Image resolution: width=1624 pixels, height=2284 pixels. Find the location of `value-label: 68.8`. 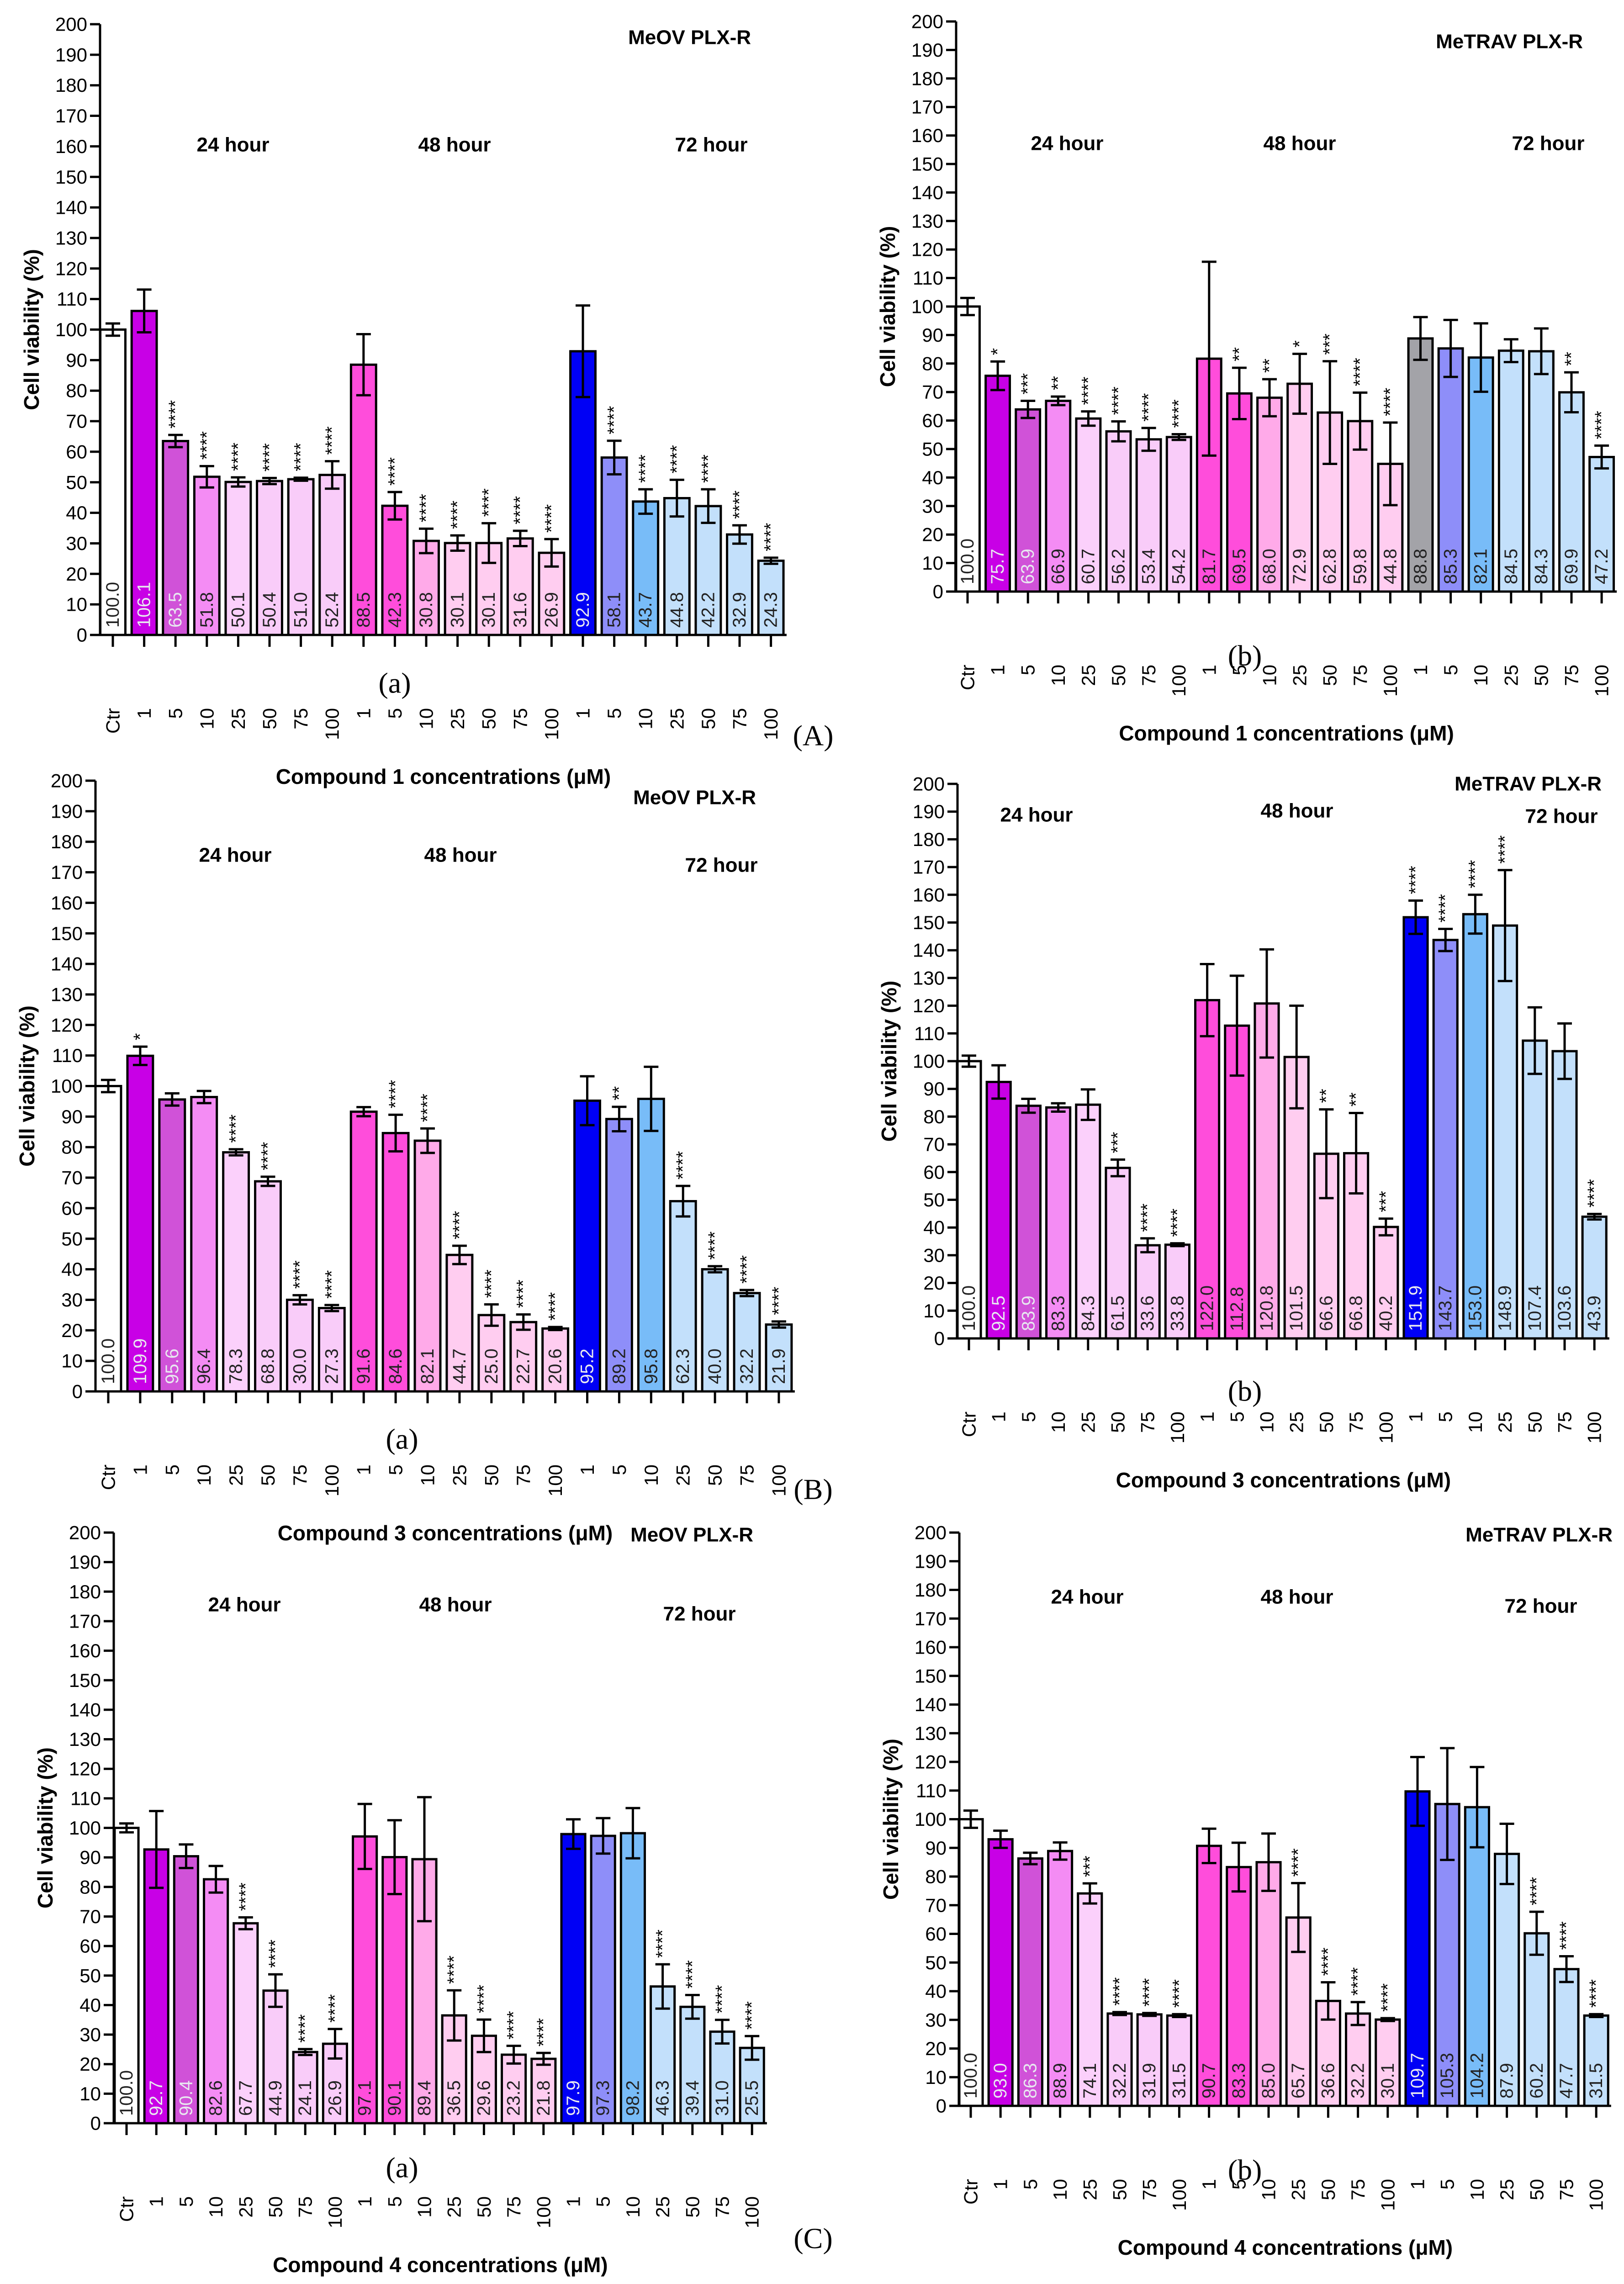

value-label: 68.8 is located at coordinates (268, 1366).